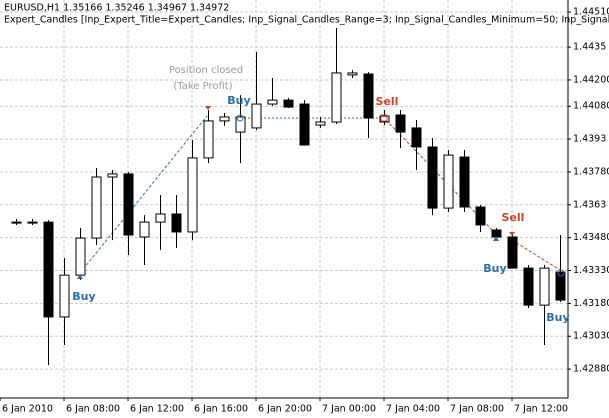 The image size is (609, 418). I want to click on x-tick-label: 7 Jan 04:00, so click(413, 409).